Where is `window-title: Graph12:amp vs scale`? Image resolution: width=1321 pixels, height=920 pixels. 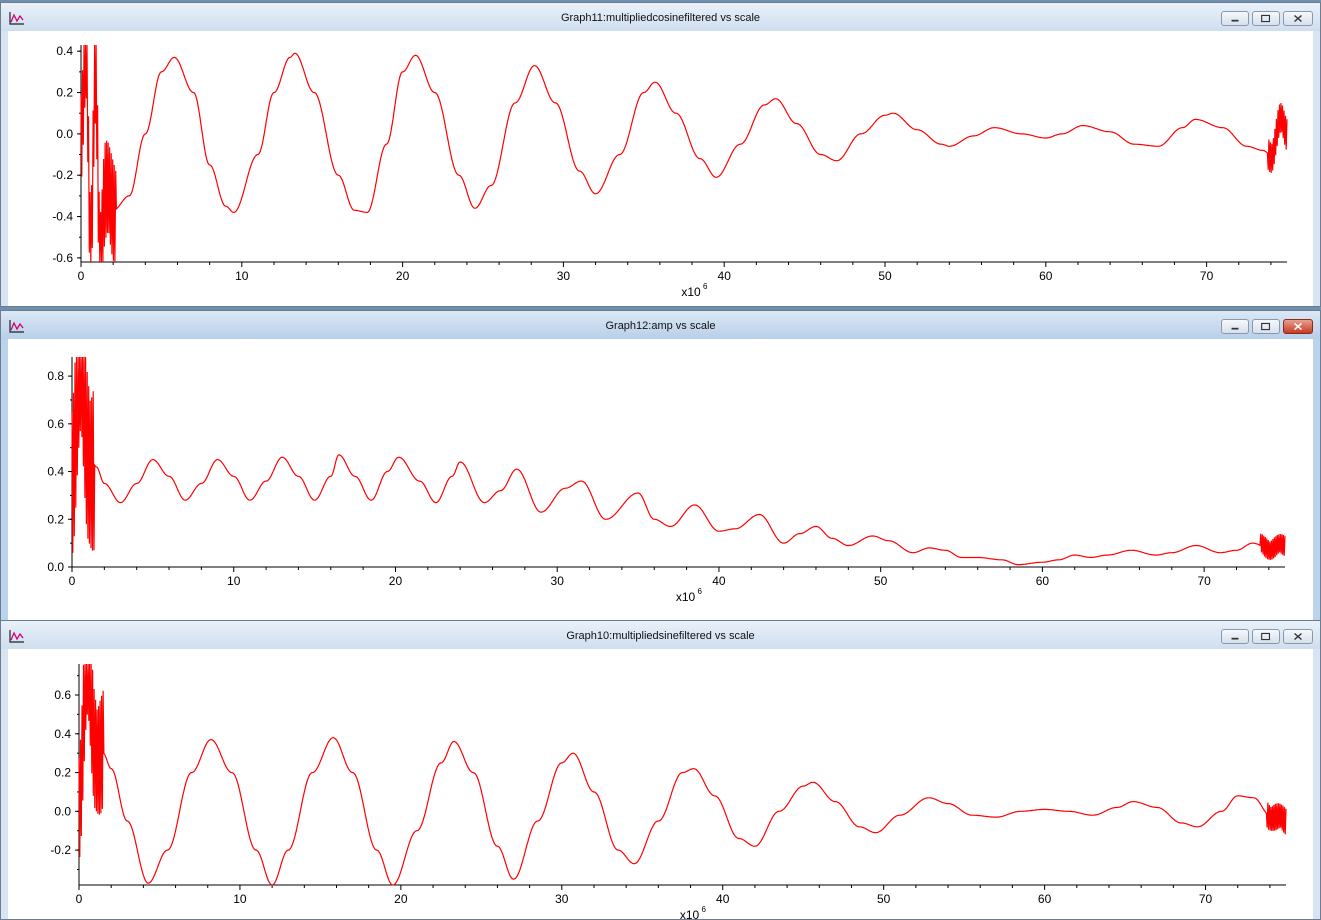
window-title: Graph12:amp vs scale is located at coordinates (660, 326).